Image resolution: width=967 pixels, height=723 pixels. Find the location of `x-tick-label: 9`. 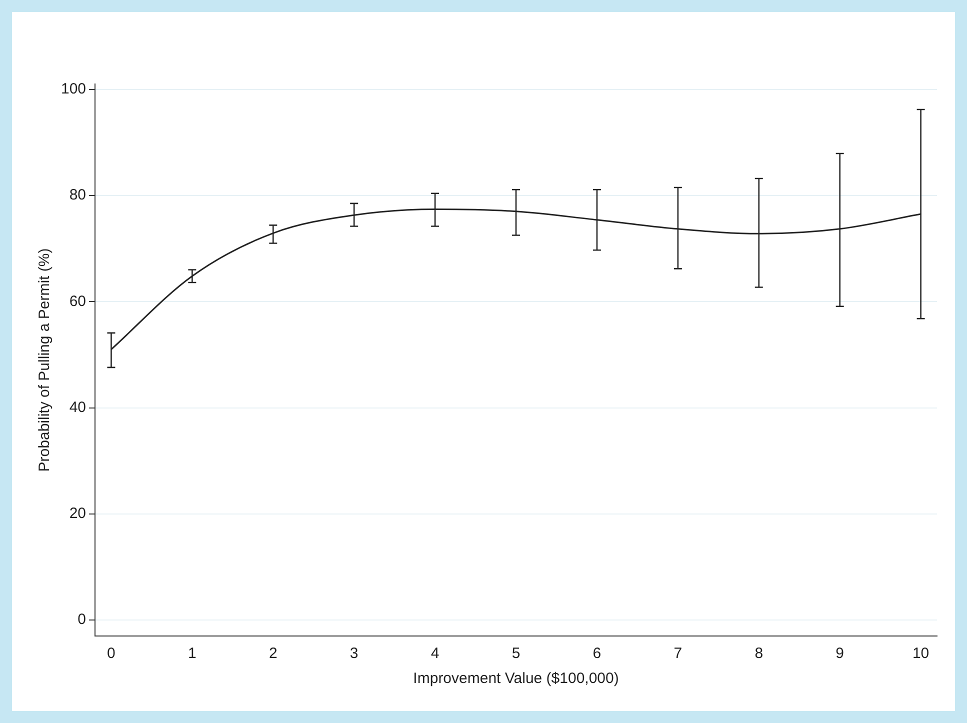

x-tick-label: 9 is located at coordinates (840, 653).